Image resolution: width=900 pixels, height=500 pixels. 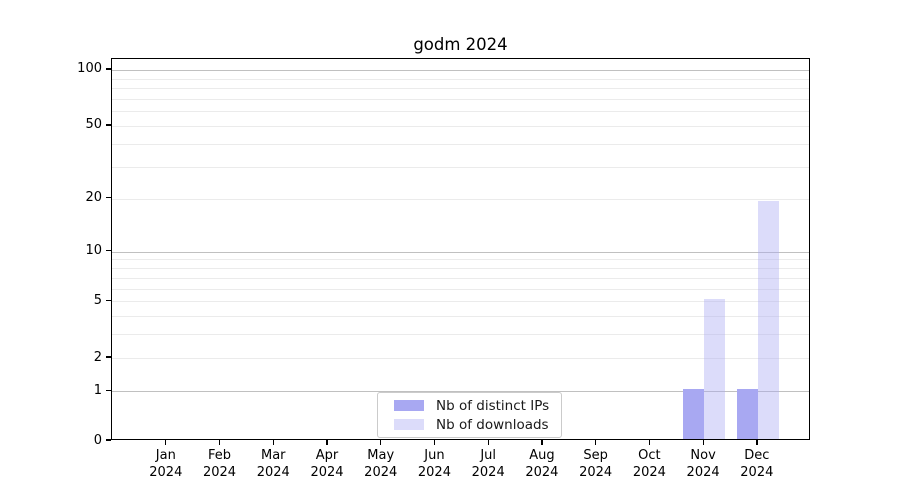 What do you see at coordinates (220, 464) in the screenshot?
I see `x-tick-label: Feb 2024` at bounding box center [220, 464].